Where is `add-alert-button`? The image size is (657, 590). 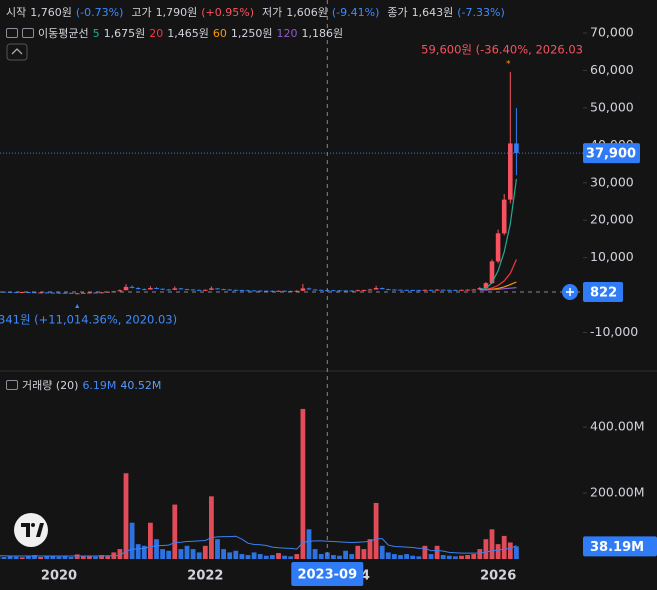
add-alert-button is located at coordinates (570, 292).